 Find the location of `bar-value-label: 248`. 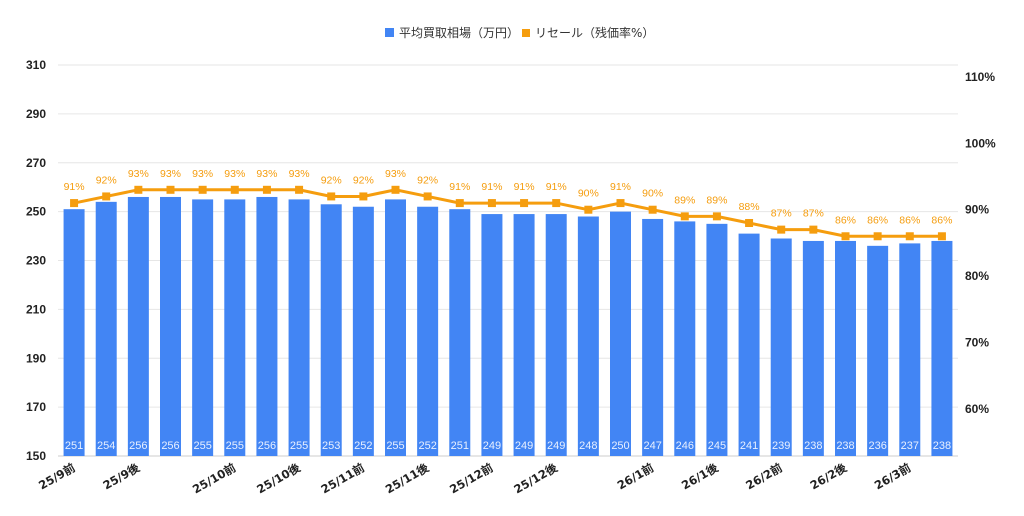

bar-value-label: 248 is located at coordinates (588, 446).